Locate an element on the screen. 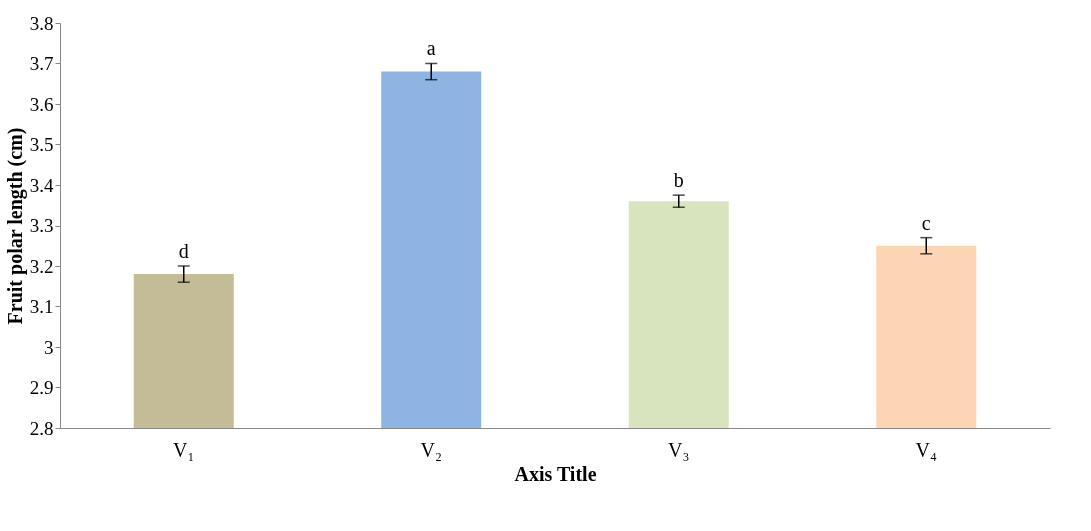 The image size is (1091, 531). y-tick-label: 3.3 is located at coordinates (41, 225).